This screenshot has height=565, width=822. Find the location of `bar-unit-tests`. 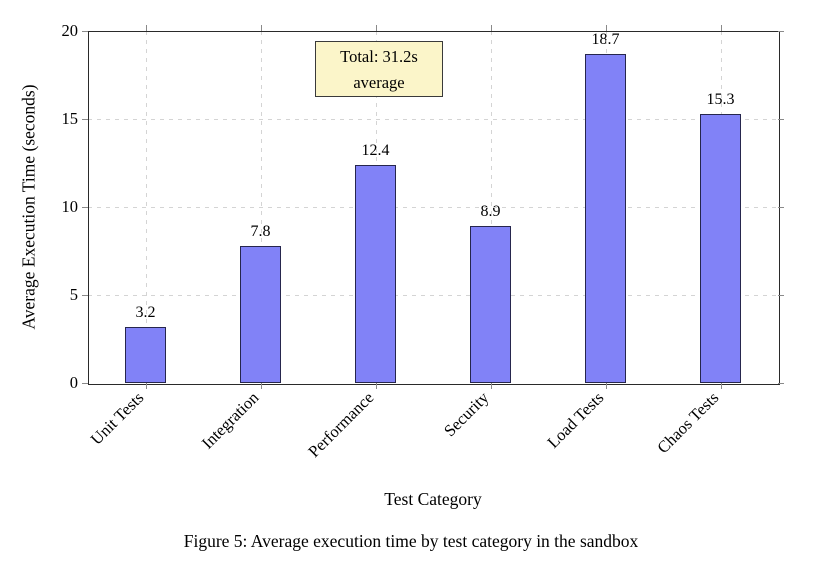

bar-unit-tests is located at coordinates (145, 354).